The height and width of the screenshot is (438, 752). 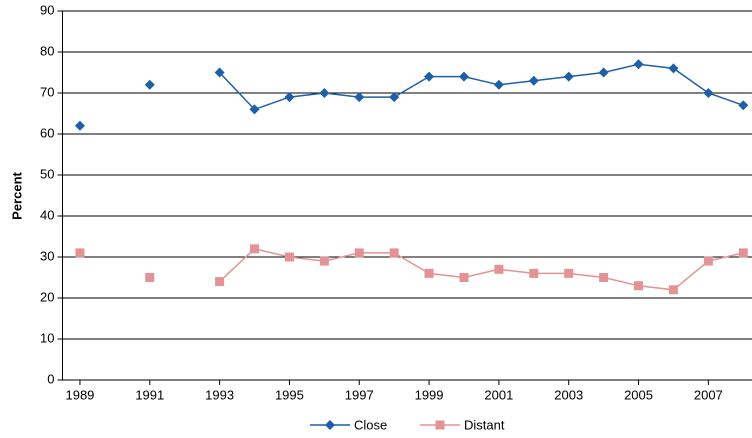 I want to click on x-tick-label: 1991, so click(x=149, y=394).